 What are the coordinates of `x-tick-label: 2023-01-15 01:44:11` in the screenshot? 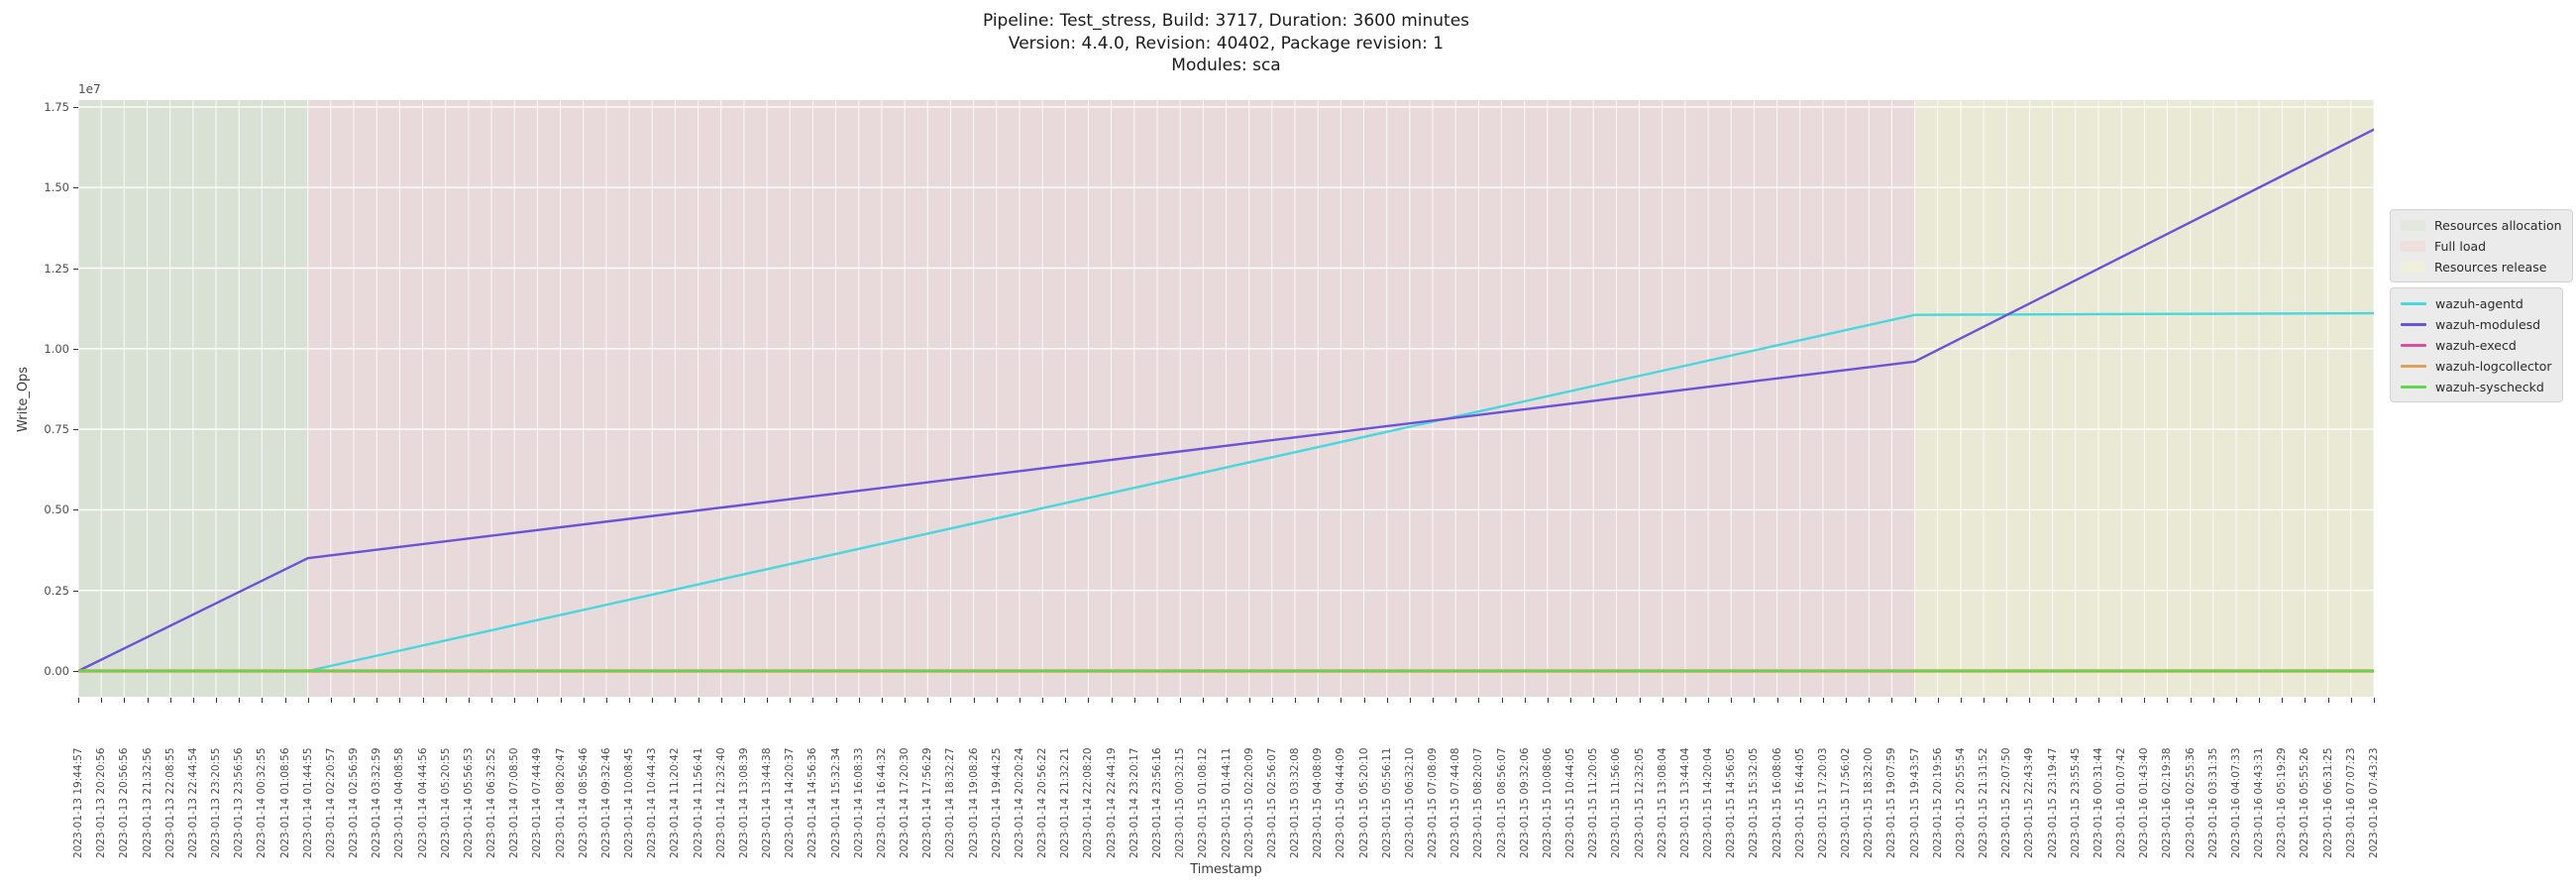 It's located at (1226, 803).